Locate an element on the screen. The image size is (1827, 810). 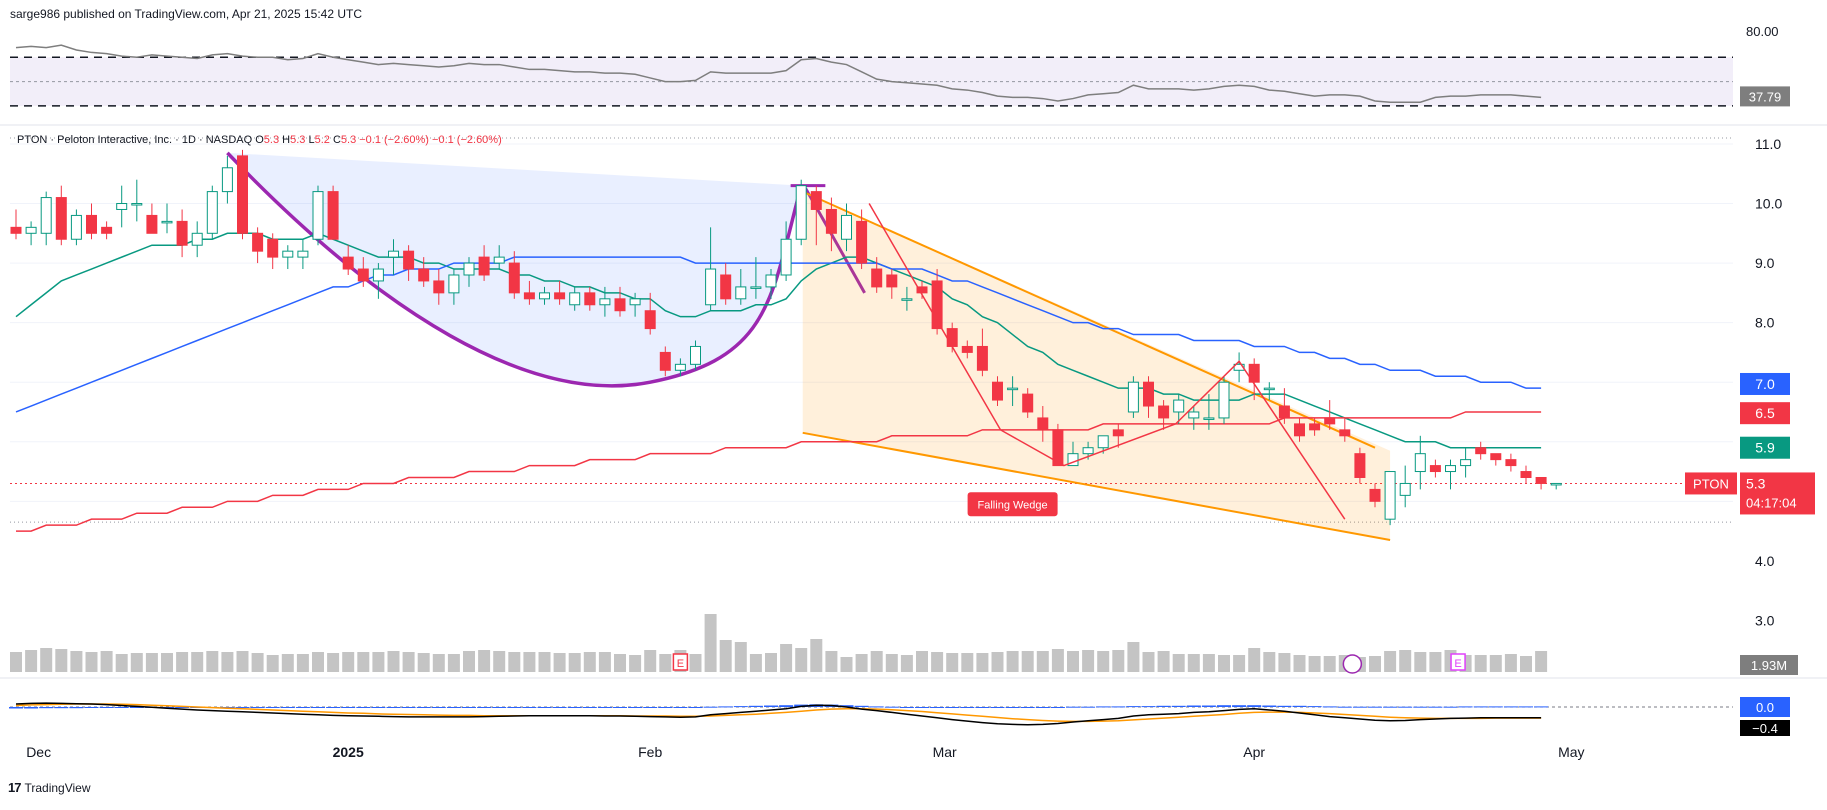
legend-close: 5.3 is located at coordinates (348, 140).